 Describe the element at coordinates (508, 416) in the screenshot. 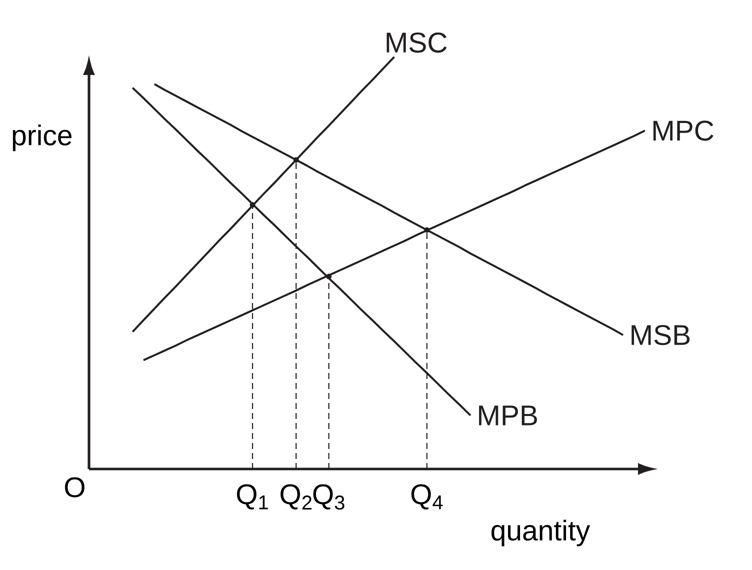

I see `series-label: MPB` at that location.